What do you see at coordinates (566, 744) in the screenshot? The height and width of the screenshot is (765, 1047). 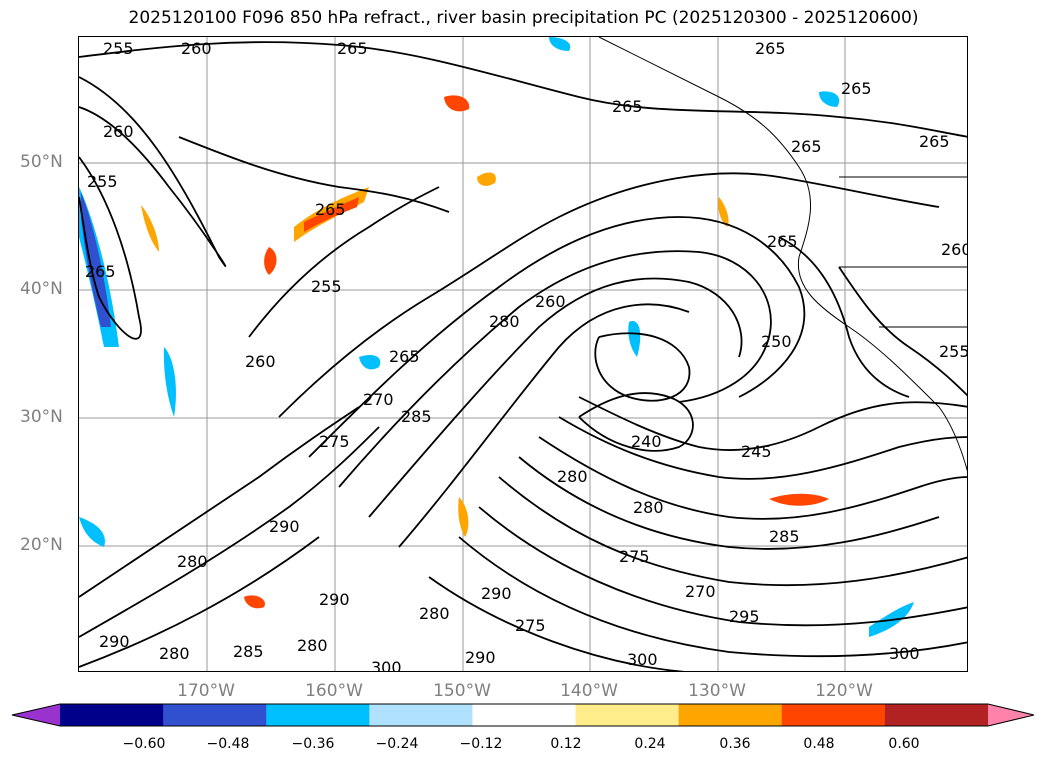 I see `colorbar-tick-label: 0.12` at bounding box center [566, 744].